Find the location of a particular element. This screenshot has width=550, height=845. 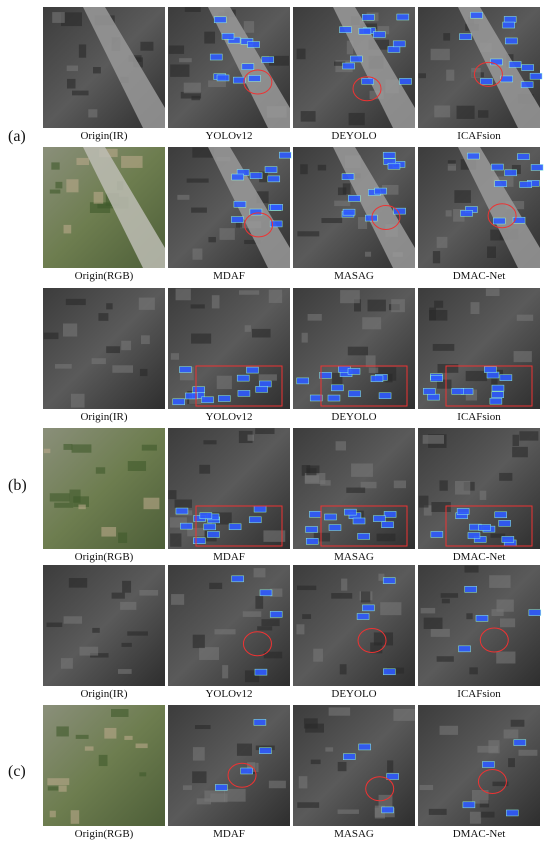

caption: MDAF is located at coordinates (229, 276).